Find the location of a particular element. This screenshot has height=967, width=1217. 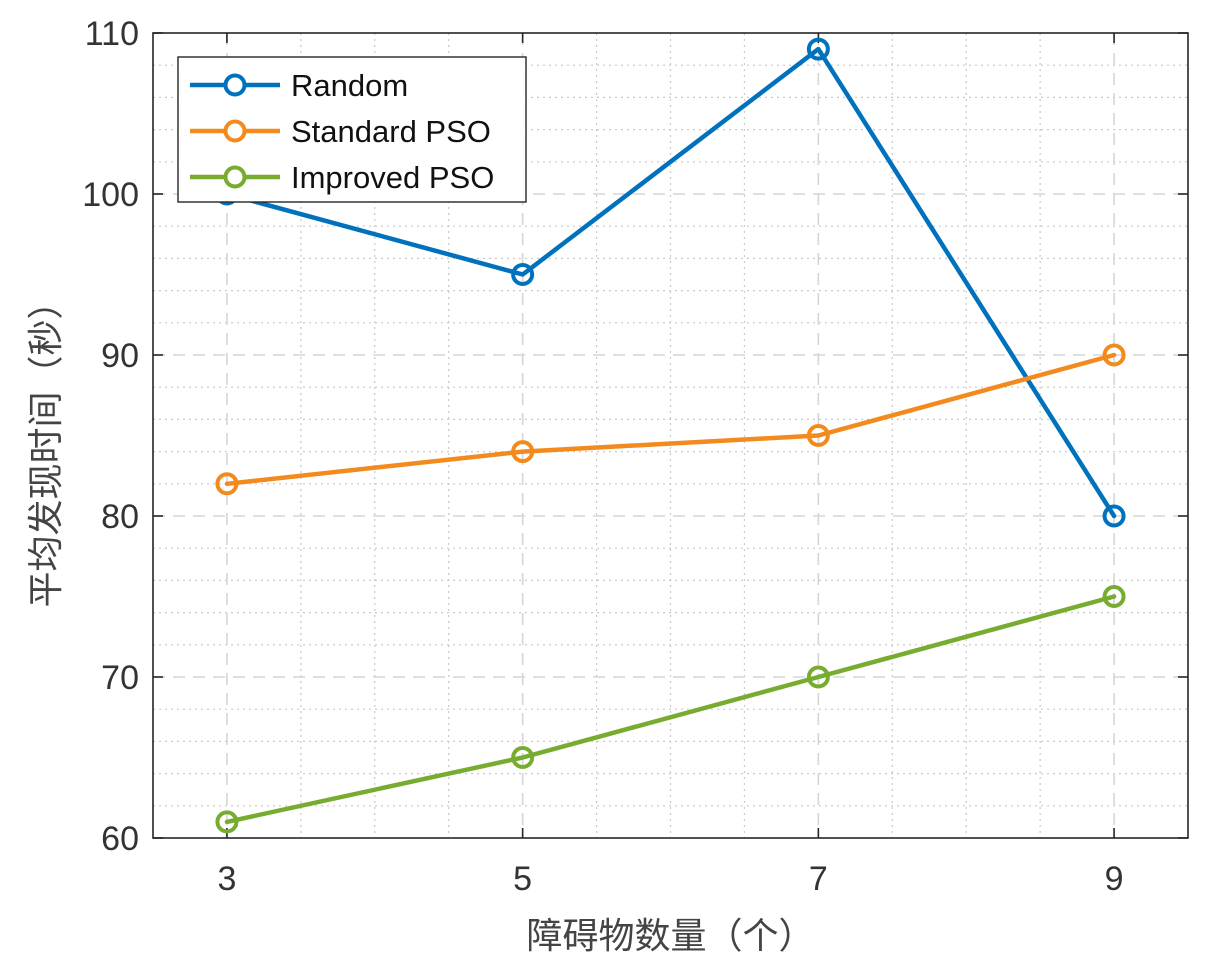

legend: Random Standard PSO Improved PSO is located at coordinates (352, 129).